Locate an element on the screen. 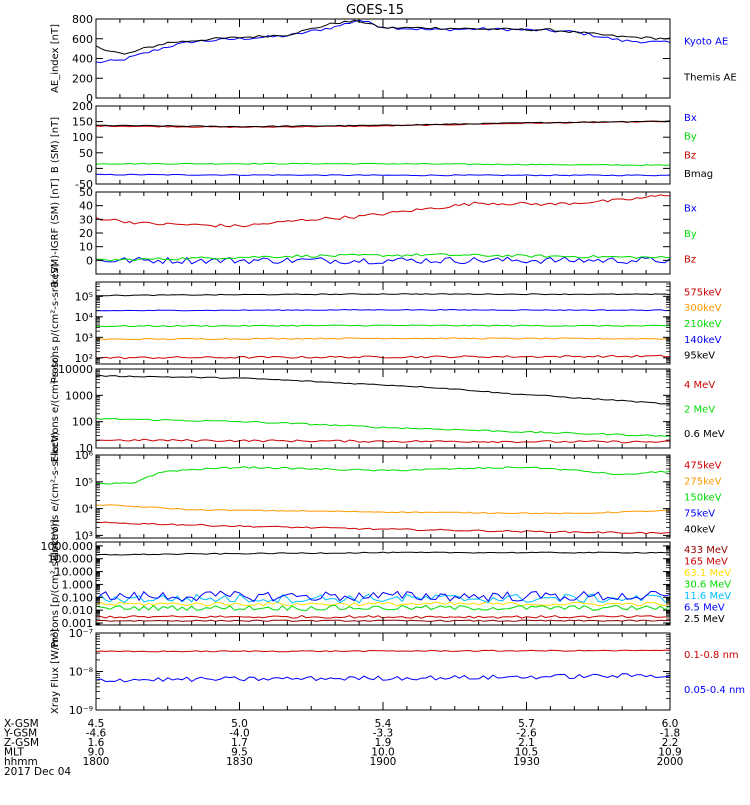 The width and height of the screenshot is (750, 805). footer-value: 10.5 is located at coordinates (526, 753).